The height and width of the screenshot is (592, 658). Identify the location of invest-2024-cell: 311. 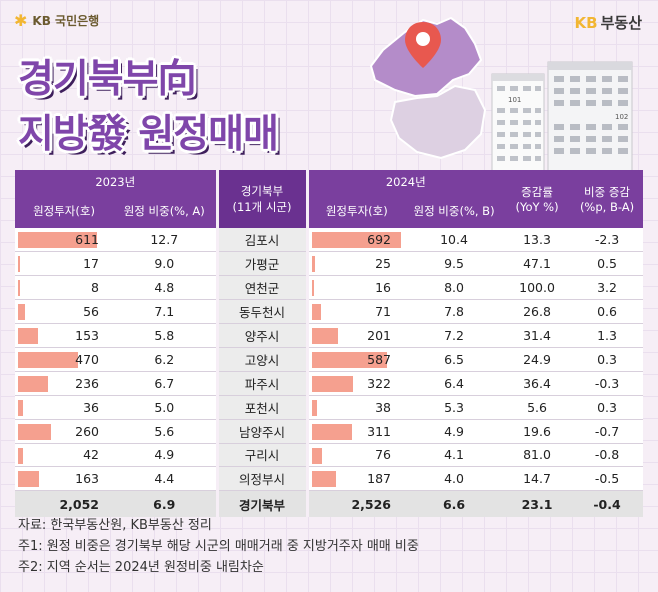
(356, 431).